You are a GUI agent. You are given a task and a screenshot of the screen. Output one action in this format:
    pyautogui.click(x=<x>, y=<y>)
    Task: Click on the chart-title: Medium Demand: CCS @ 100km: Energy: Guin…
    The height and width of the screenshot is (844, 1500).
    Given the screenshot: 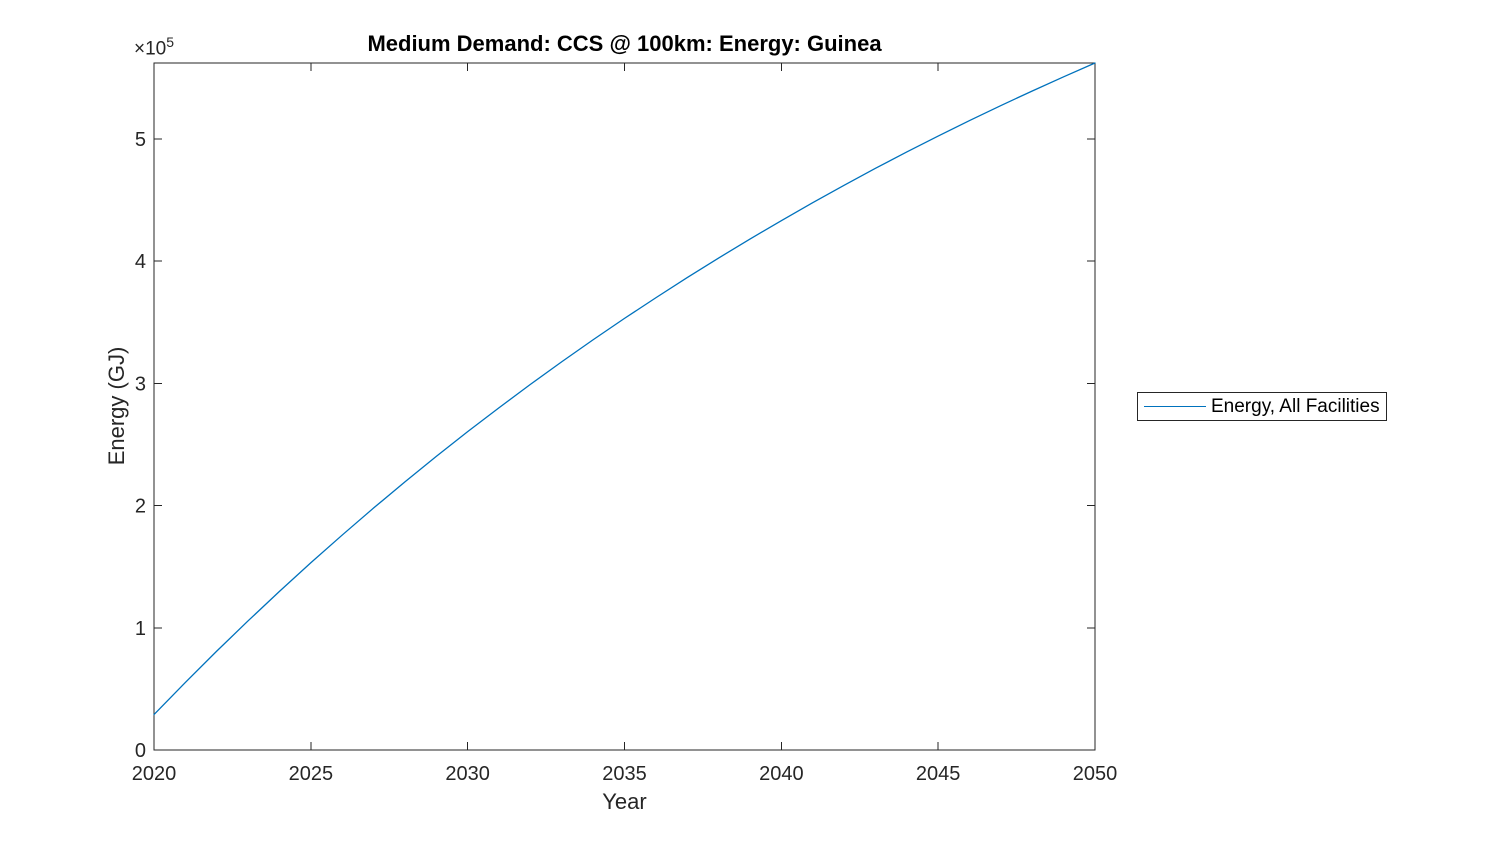 What is the action you would take?
    pyautogui.click(x=624, y=43)
    